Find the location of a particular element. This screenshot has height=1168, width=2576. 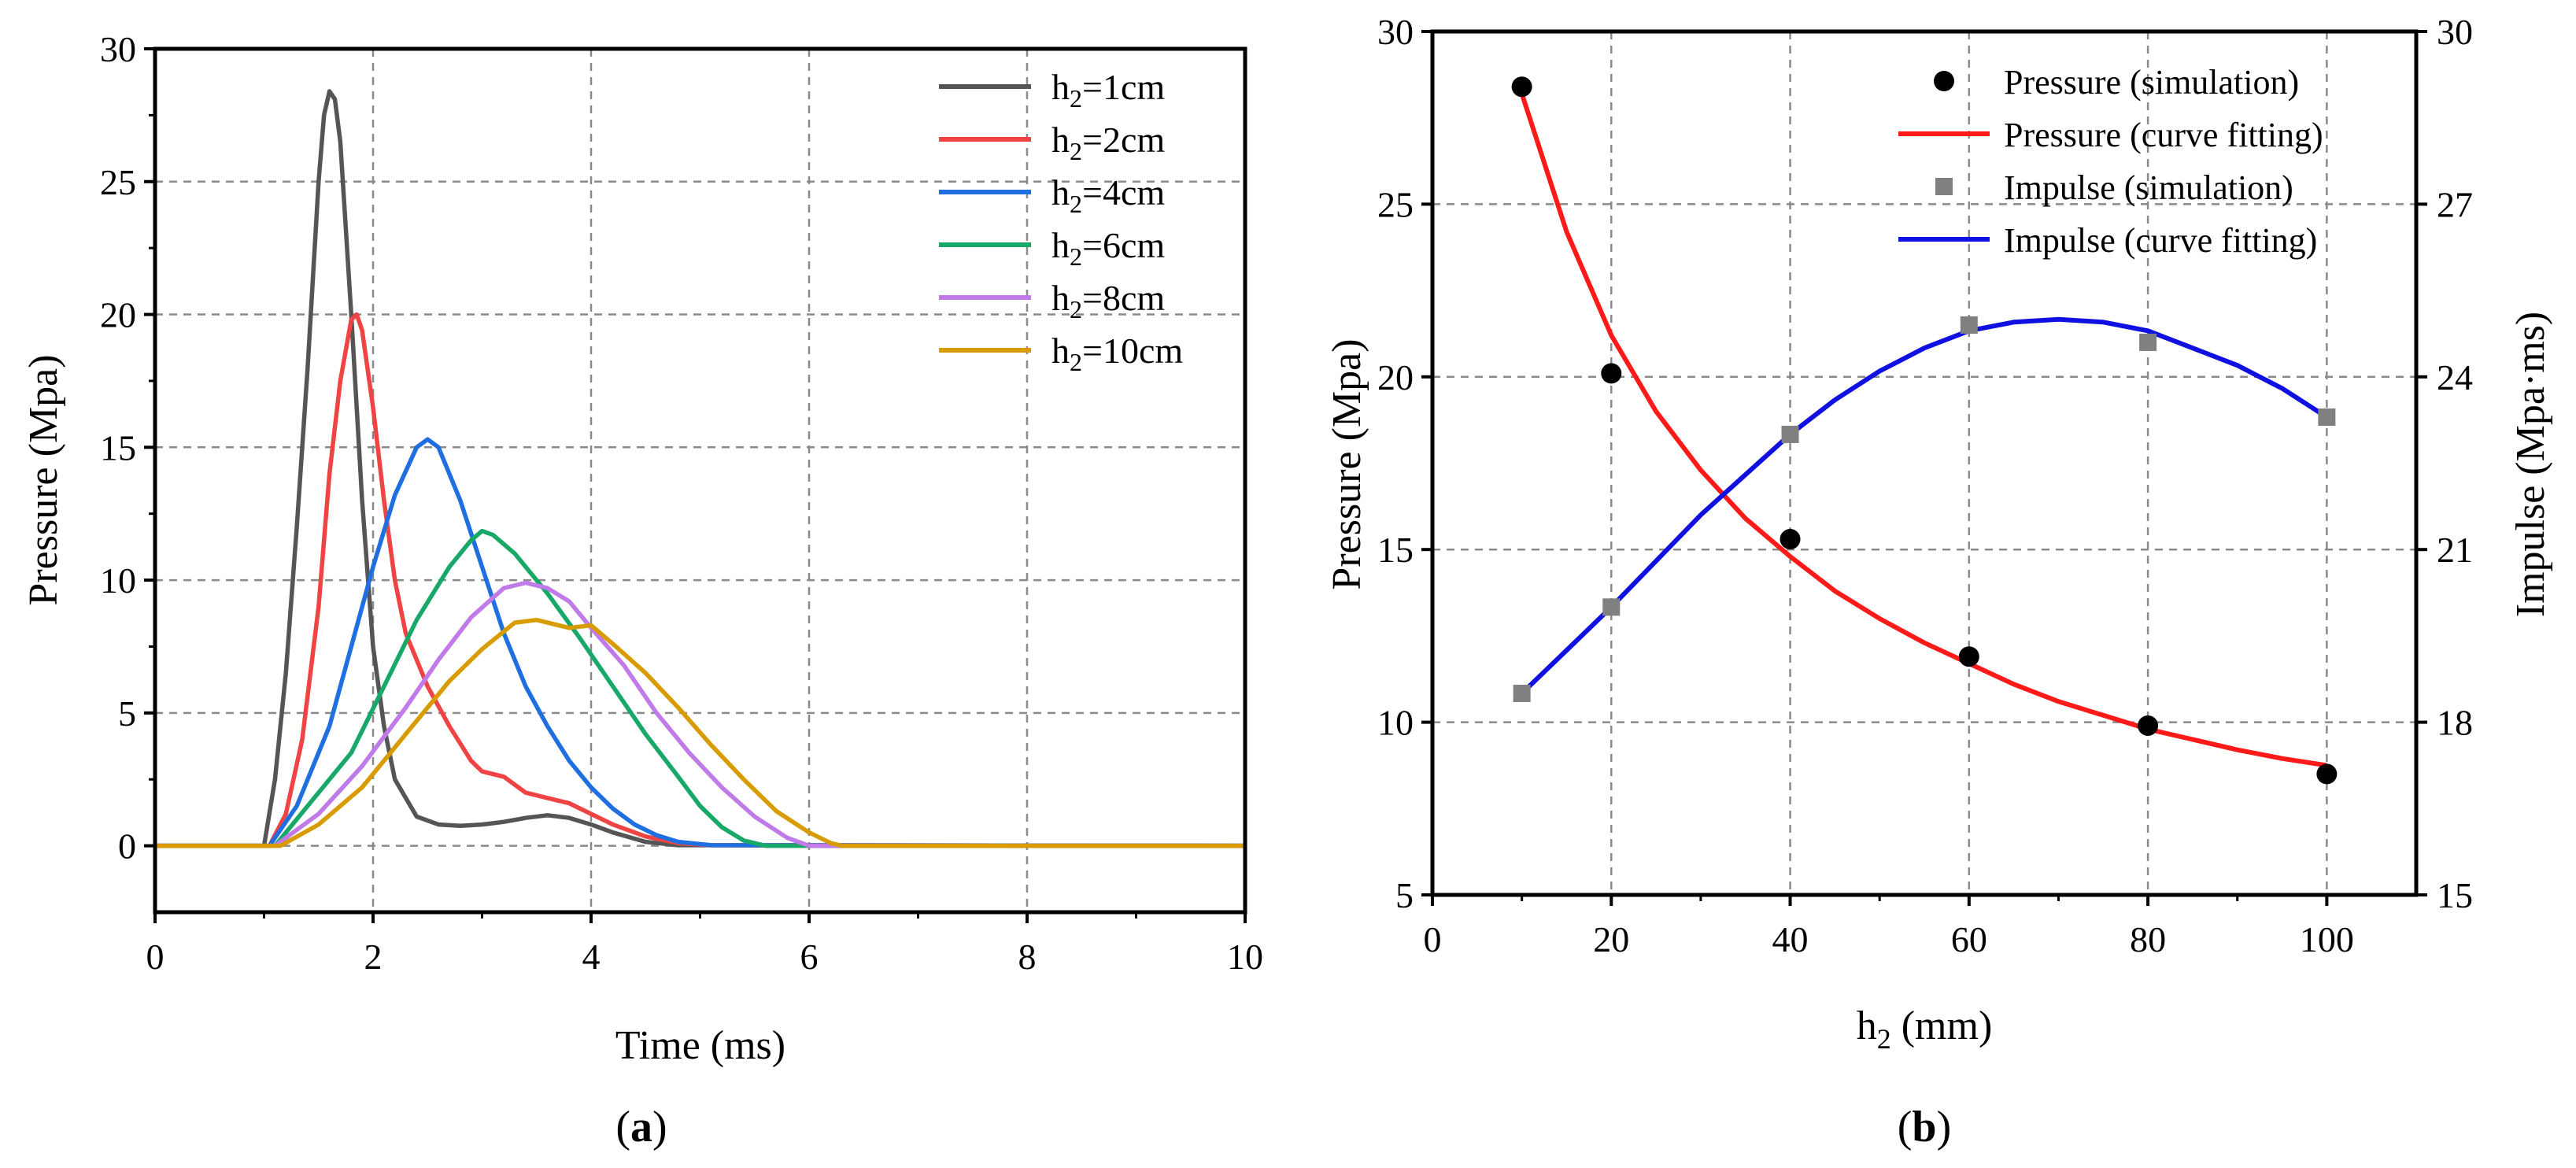

panel-a-x-axis-label: Time (ms) is located at coordinates (700, 1045).